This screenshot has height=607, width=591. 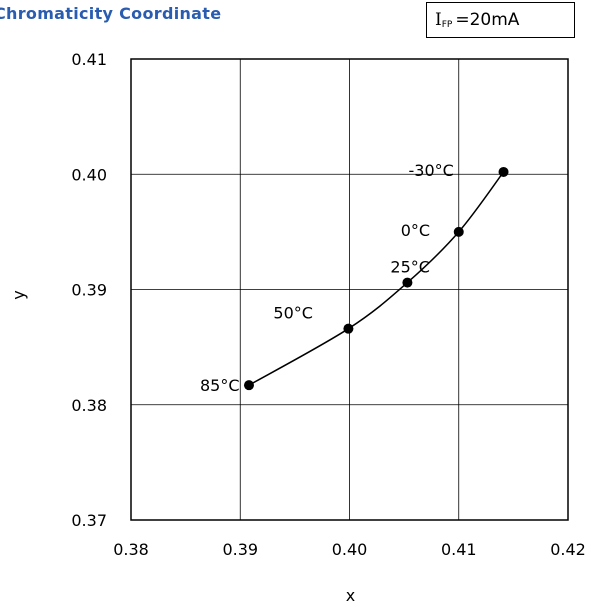 I want to click on point-label: 0°C, so click(x=415, y=230).